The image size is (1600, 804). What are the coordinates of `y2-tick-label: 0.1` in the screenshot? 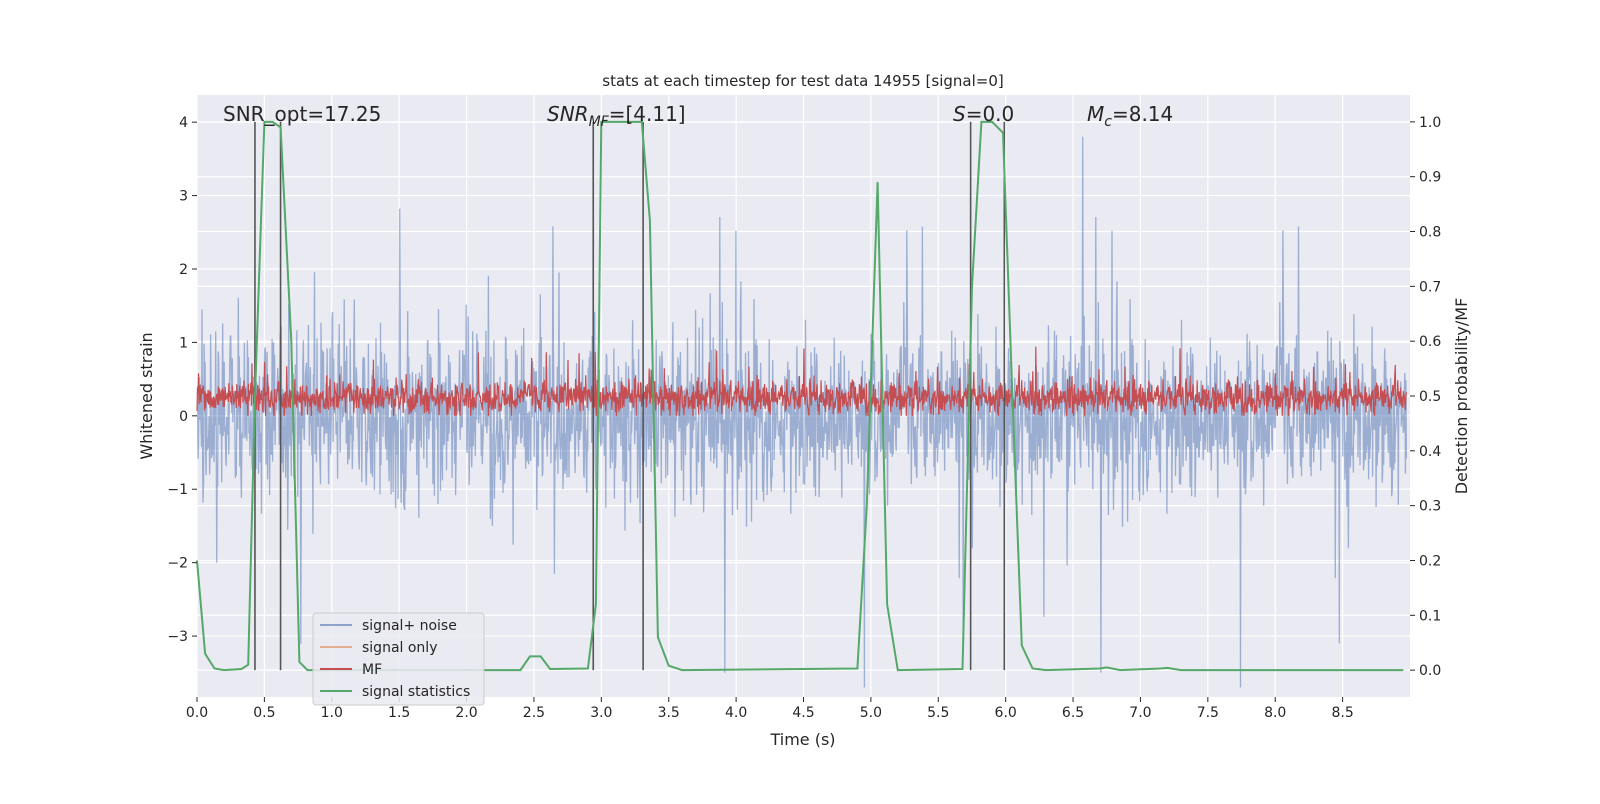 It's located at (1430, 616).